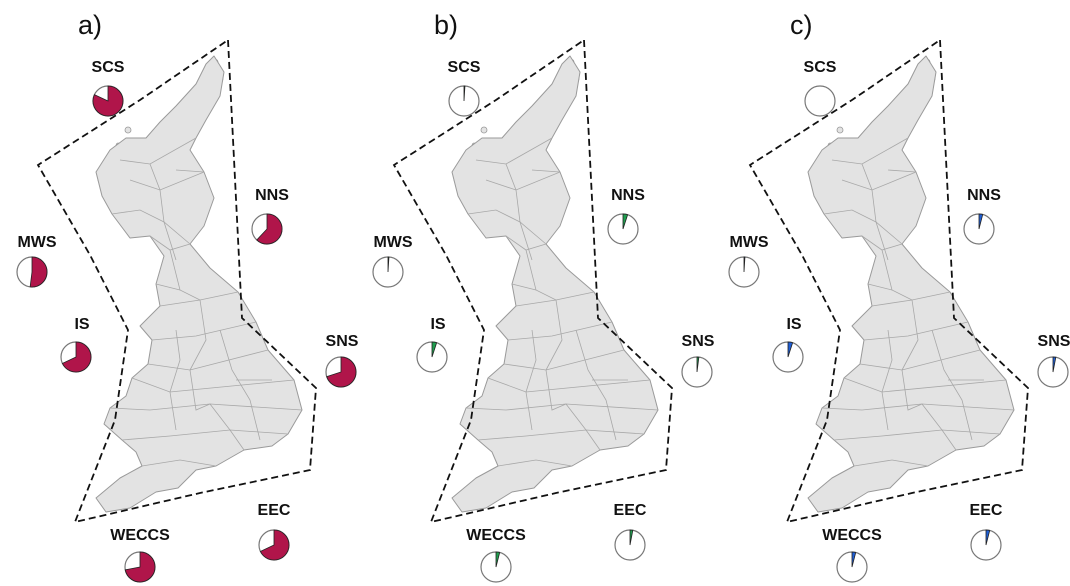 The image size is (1070, 586). Describe the element at coordinates (801, 25) in the screenshot. I see `panel-label: c)` at that location.